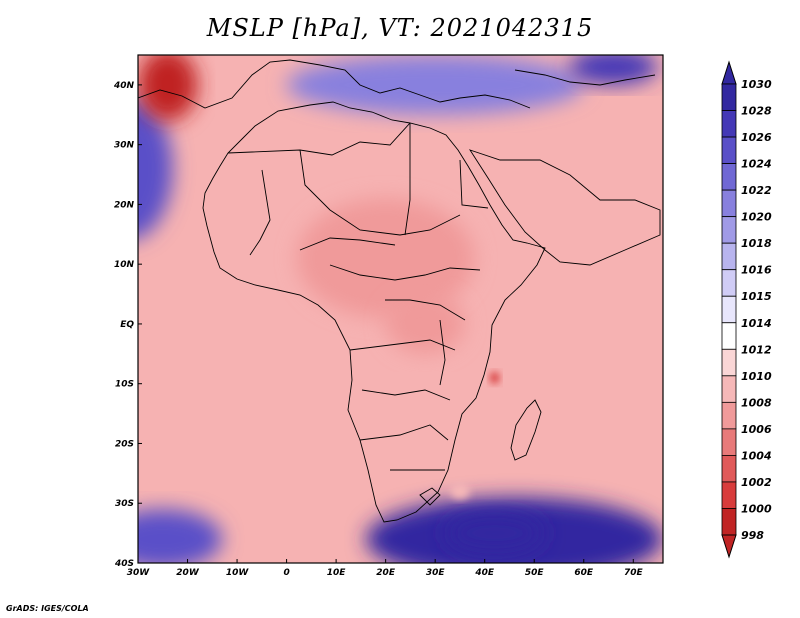 The image size is (800, 618). What do you see at coordinates (460, 491) in the screenshot?
I see `low-southeast-africa` at bounding box center [460, 491].